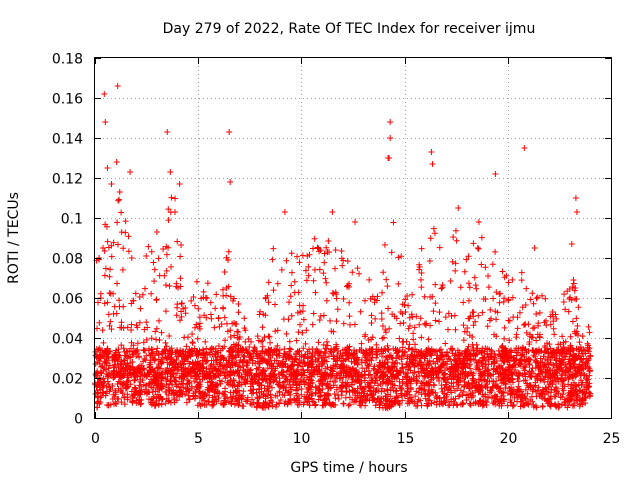  I want to click on y-tick-label: 0.04, so click(67, 340).